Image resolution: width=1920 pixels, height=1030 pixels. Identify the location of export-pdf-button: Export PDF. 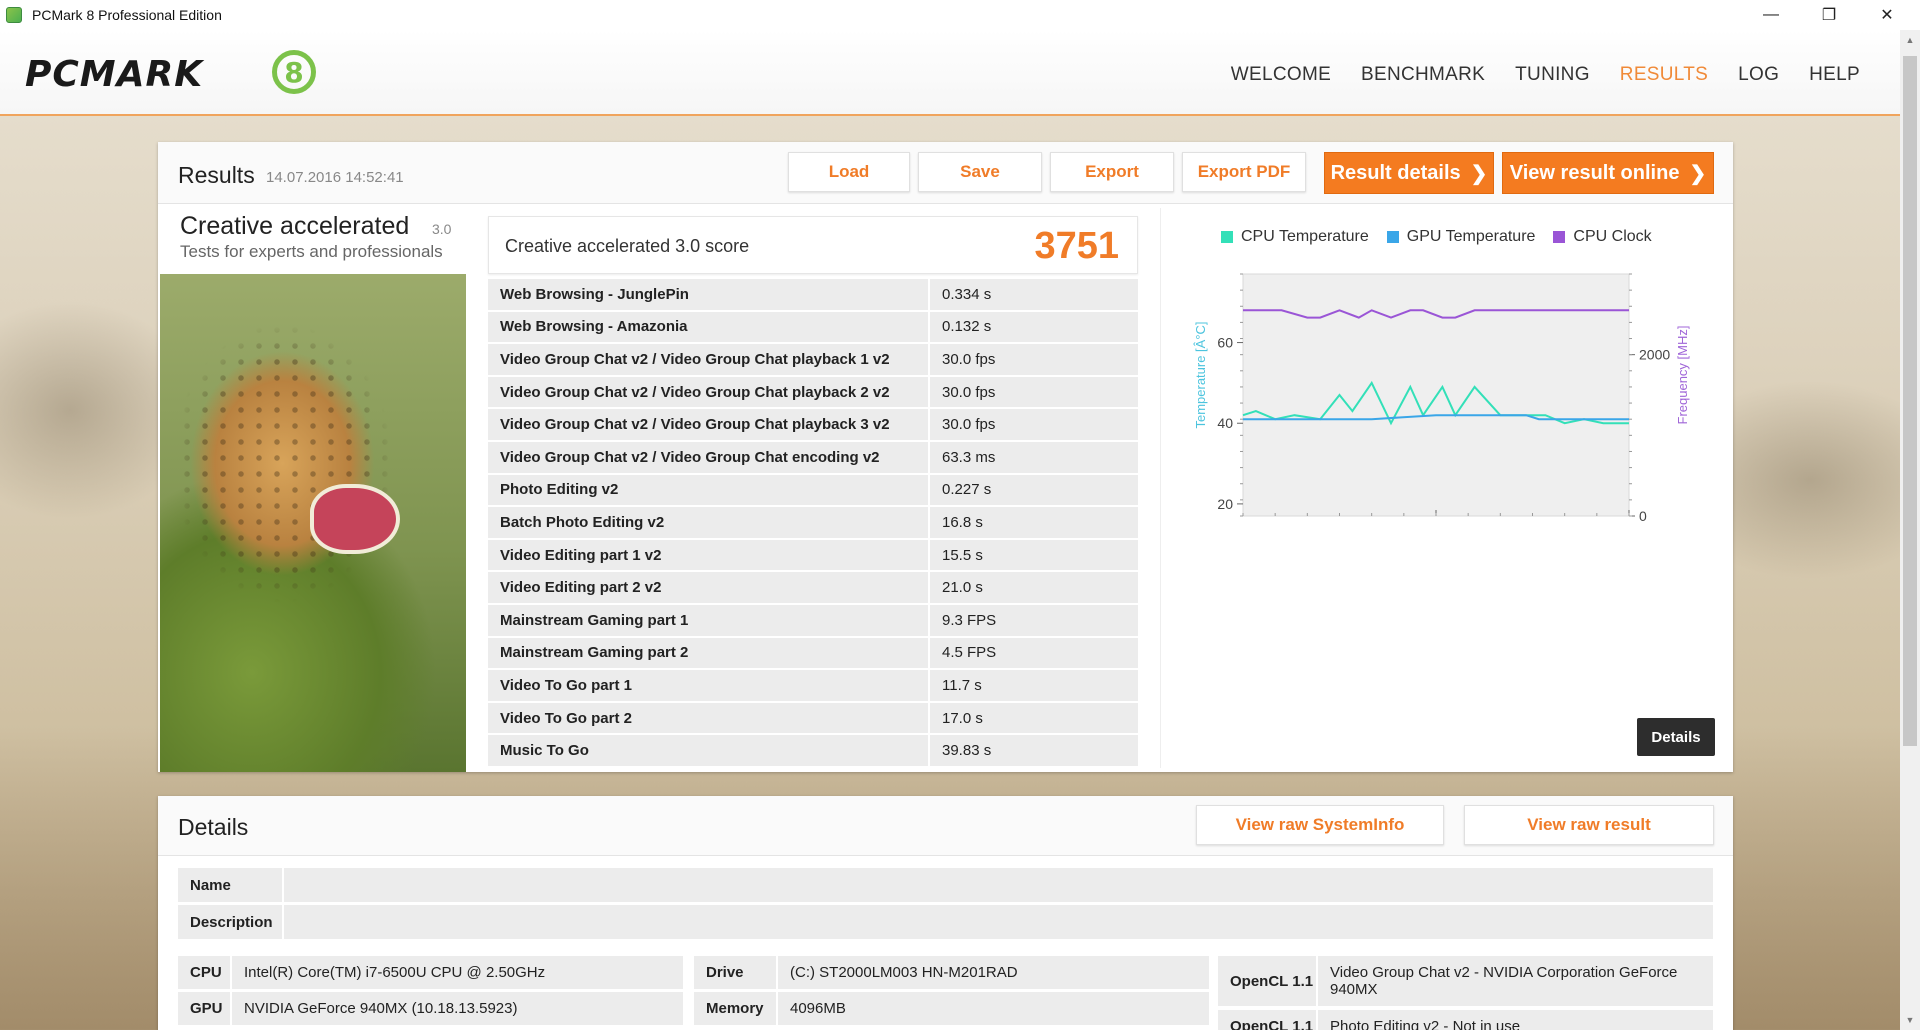
(1244, 172).